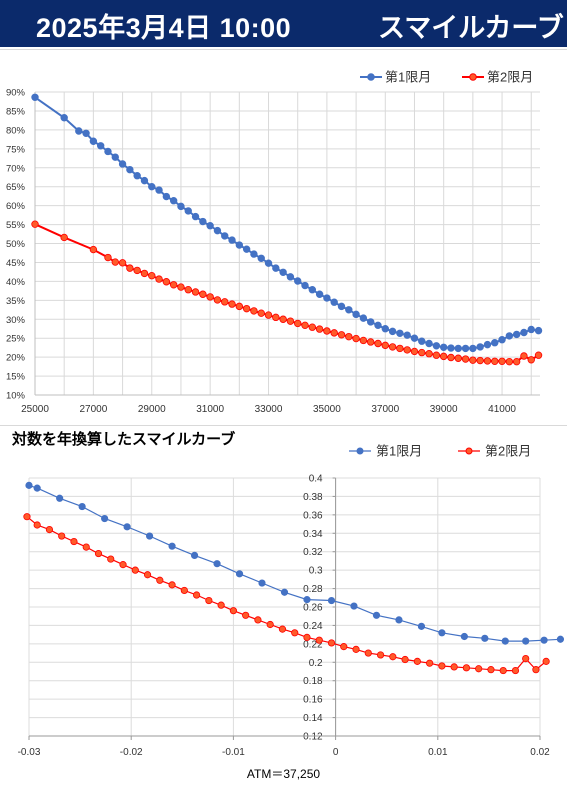  I want to click on y-tick-label: 90%, so click(16, 93).